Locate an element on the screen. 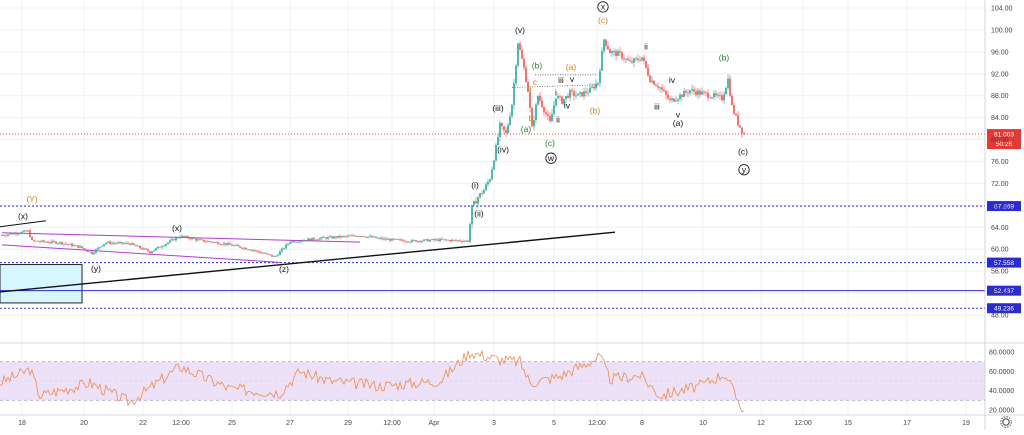 The width and height of the screenshot is (1024, 435). wave-label-iv-mid: iv is located at coordinates (672, 80).